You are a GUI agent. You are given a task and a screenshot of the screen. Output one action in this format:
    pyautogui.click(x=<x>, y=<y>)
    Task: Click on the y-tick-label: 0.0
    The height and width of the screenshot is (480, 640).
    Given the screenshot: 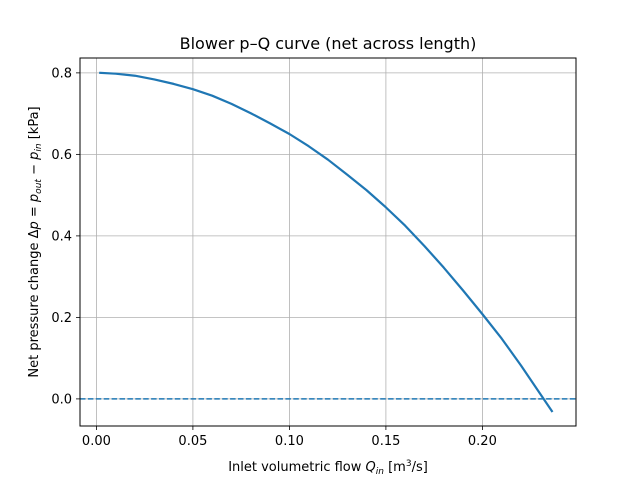 What is the action you would take?
    pyautogui.click(x=61, y=399)
    